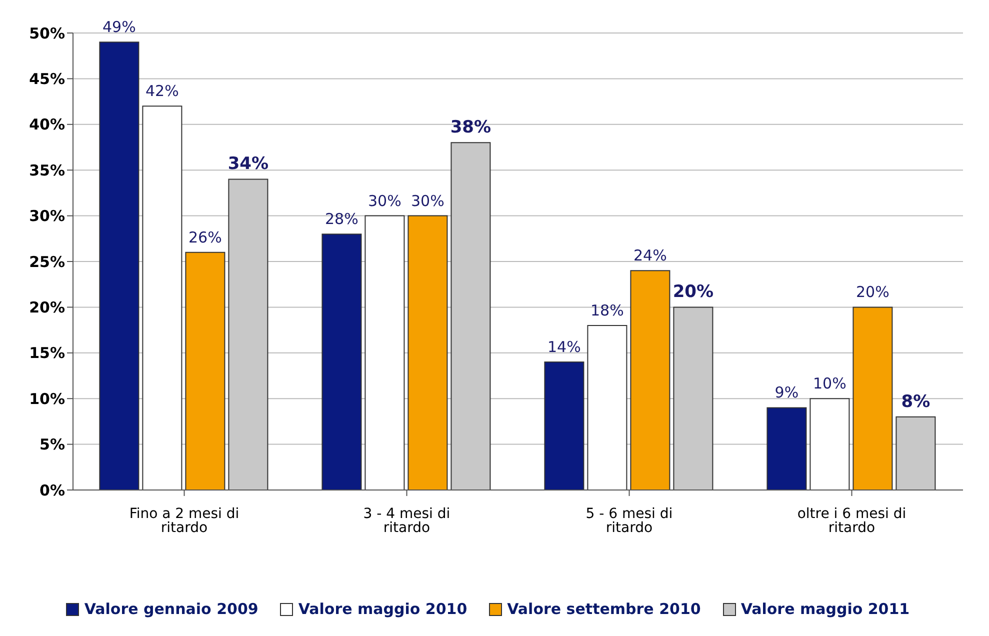 The image size is (989, 636). I want to click on y-tick-label: 10%, so click(47, 399).